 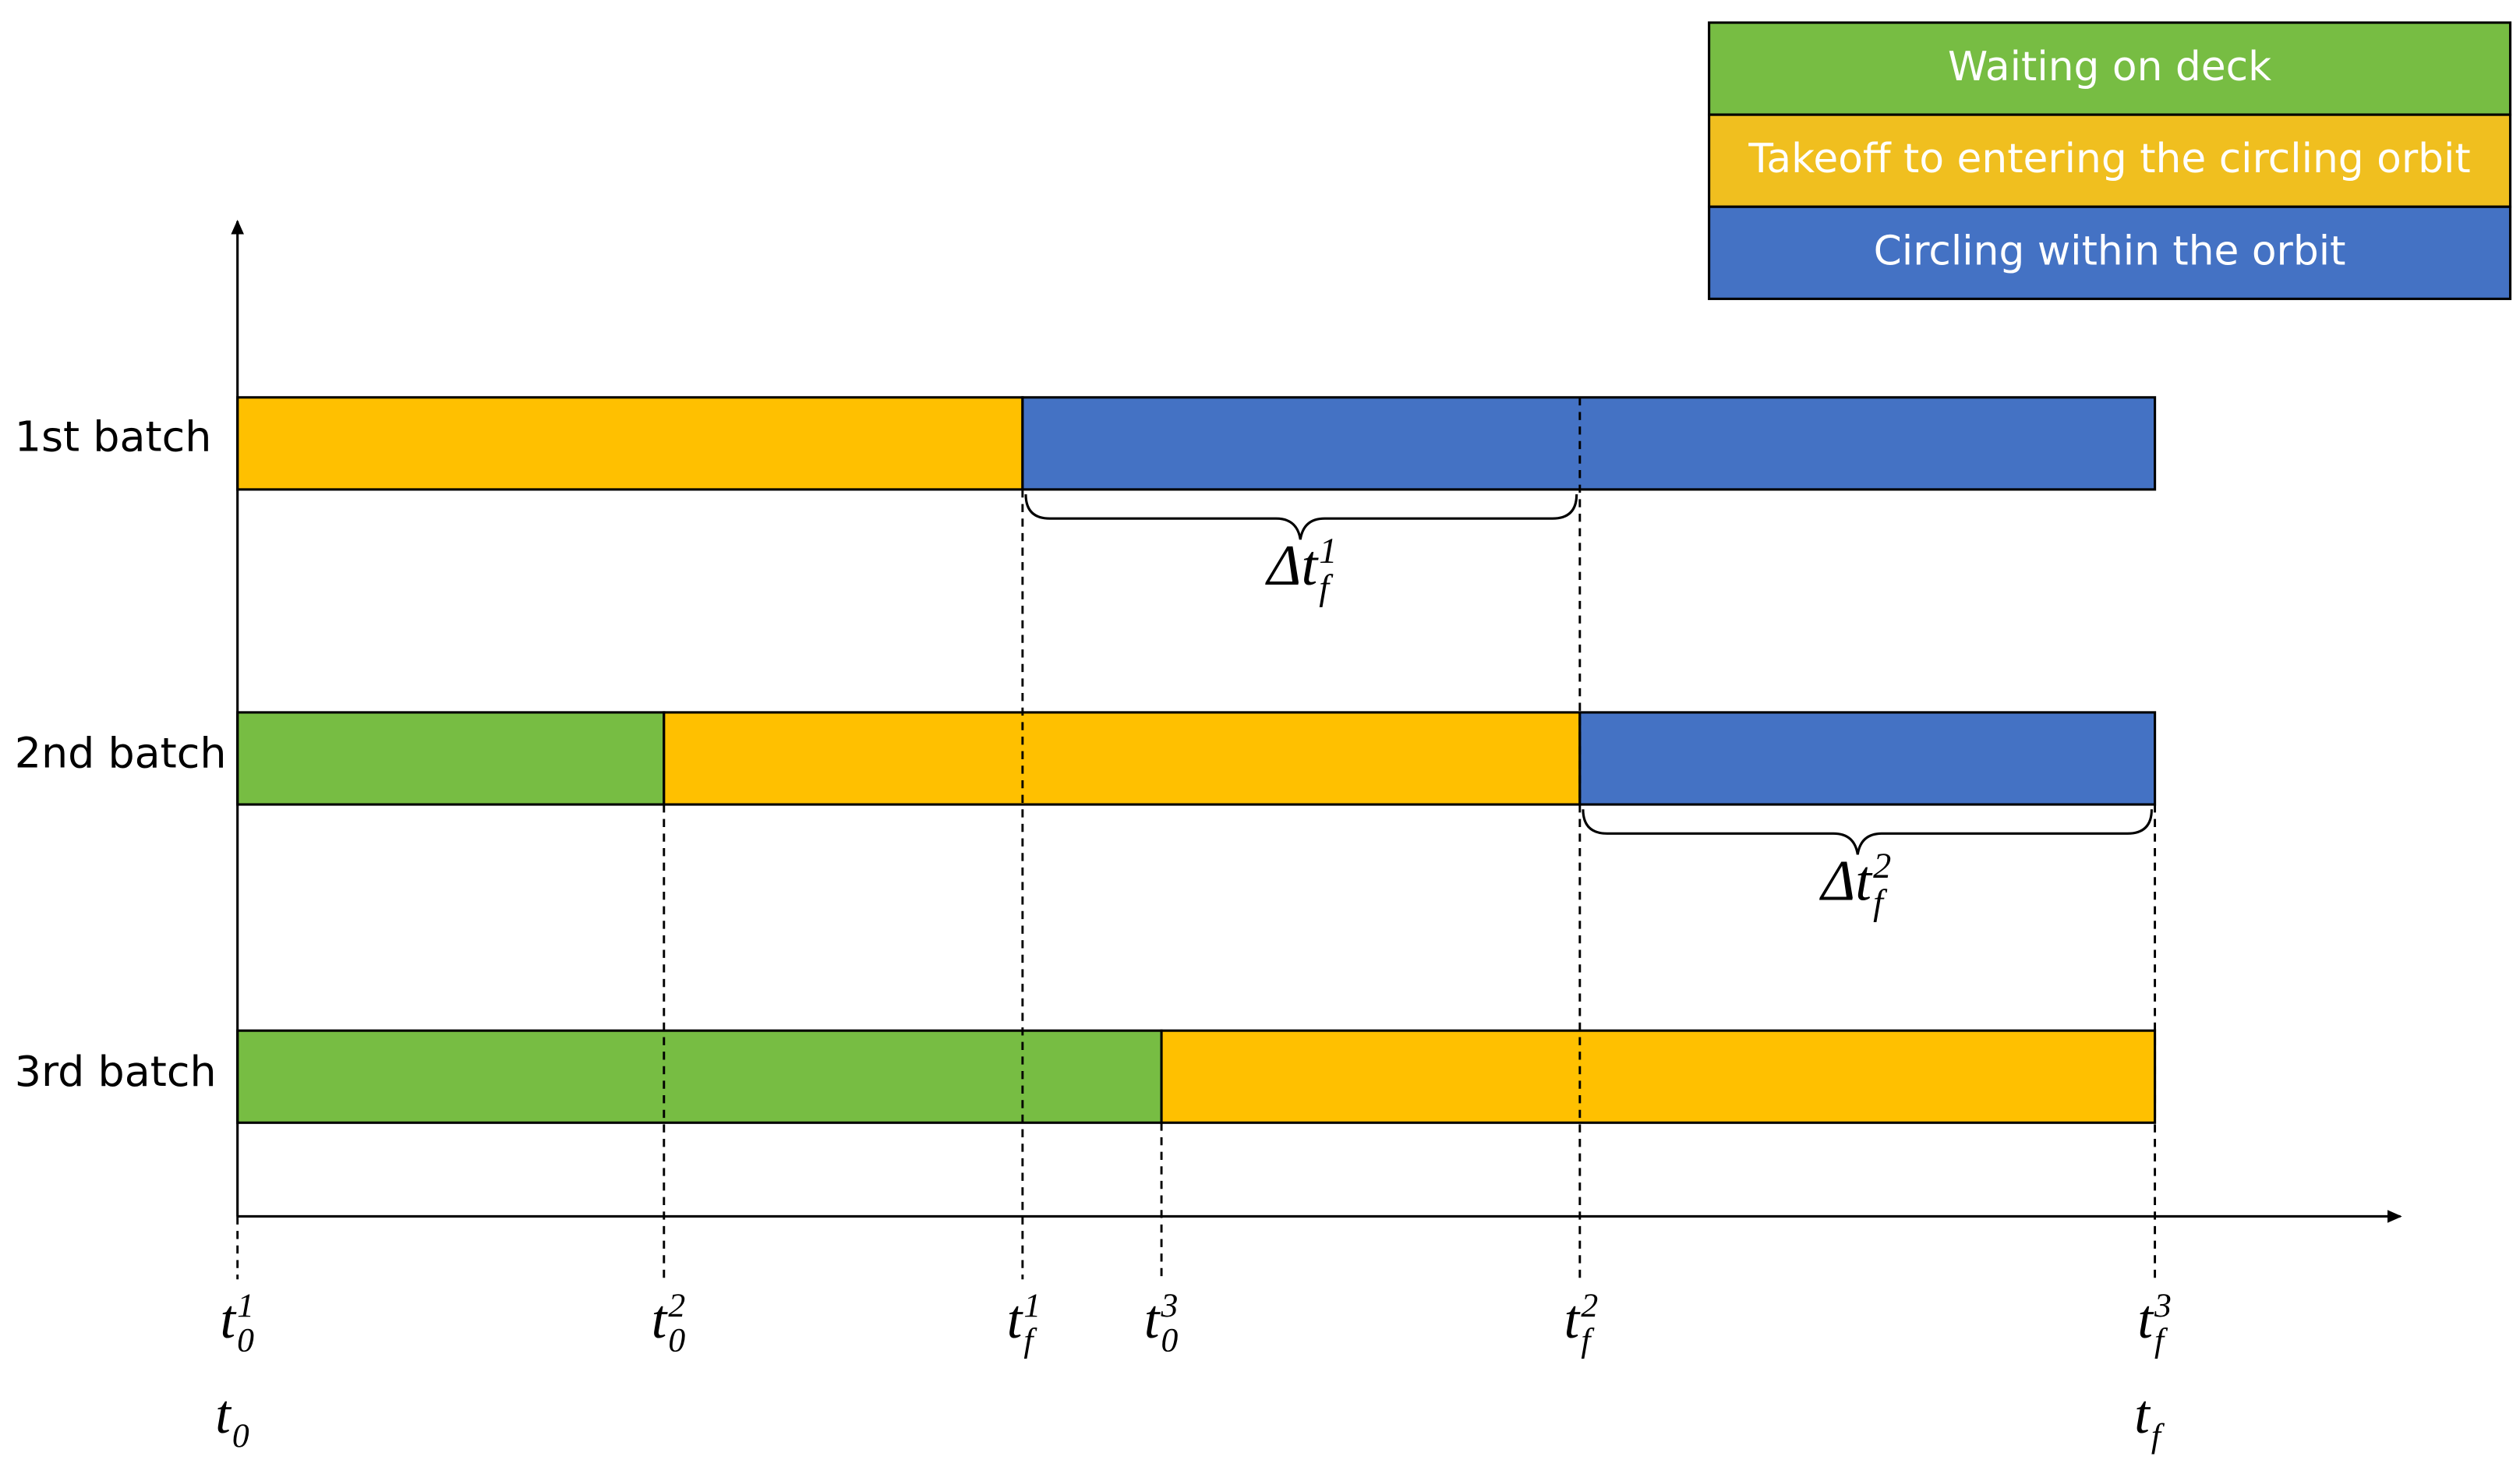 I want to click on batch-label: 2nd batch, so click(x=121, y=754).